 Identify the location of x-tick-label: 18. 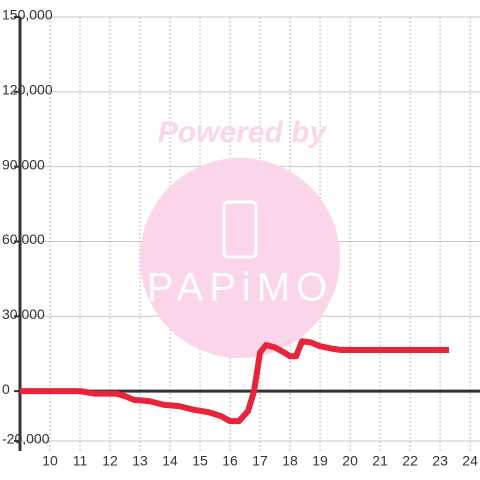
(290, 461).